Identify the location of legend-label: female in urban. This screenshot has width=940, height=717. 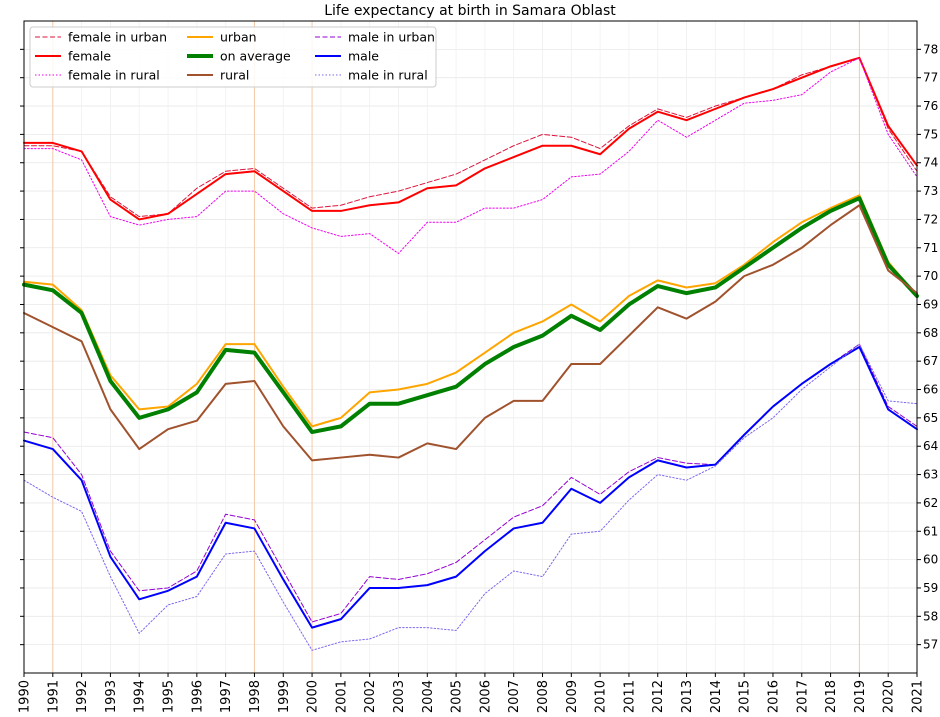
(117, 37).